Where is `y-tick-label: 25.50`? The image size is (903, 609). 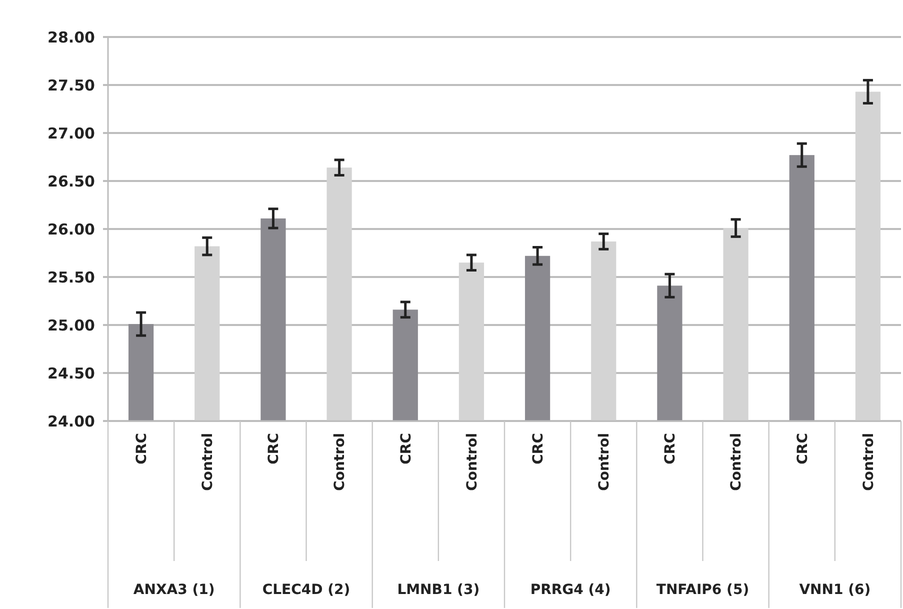 y-tick-label: 25.50 is located at coordinates (71, 277).